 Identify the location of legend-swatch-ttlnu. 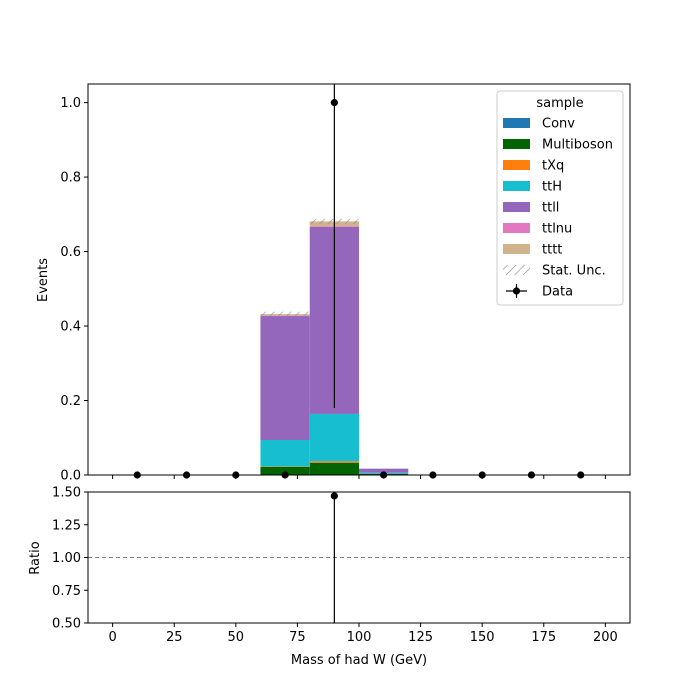
(516, 228).